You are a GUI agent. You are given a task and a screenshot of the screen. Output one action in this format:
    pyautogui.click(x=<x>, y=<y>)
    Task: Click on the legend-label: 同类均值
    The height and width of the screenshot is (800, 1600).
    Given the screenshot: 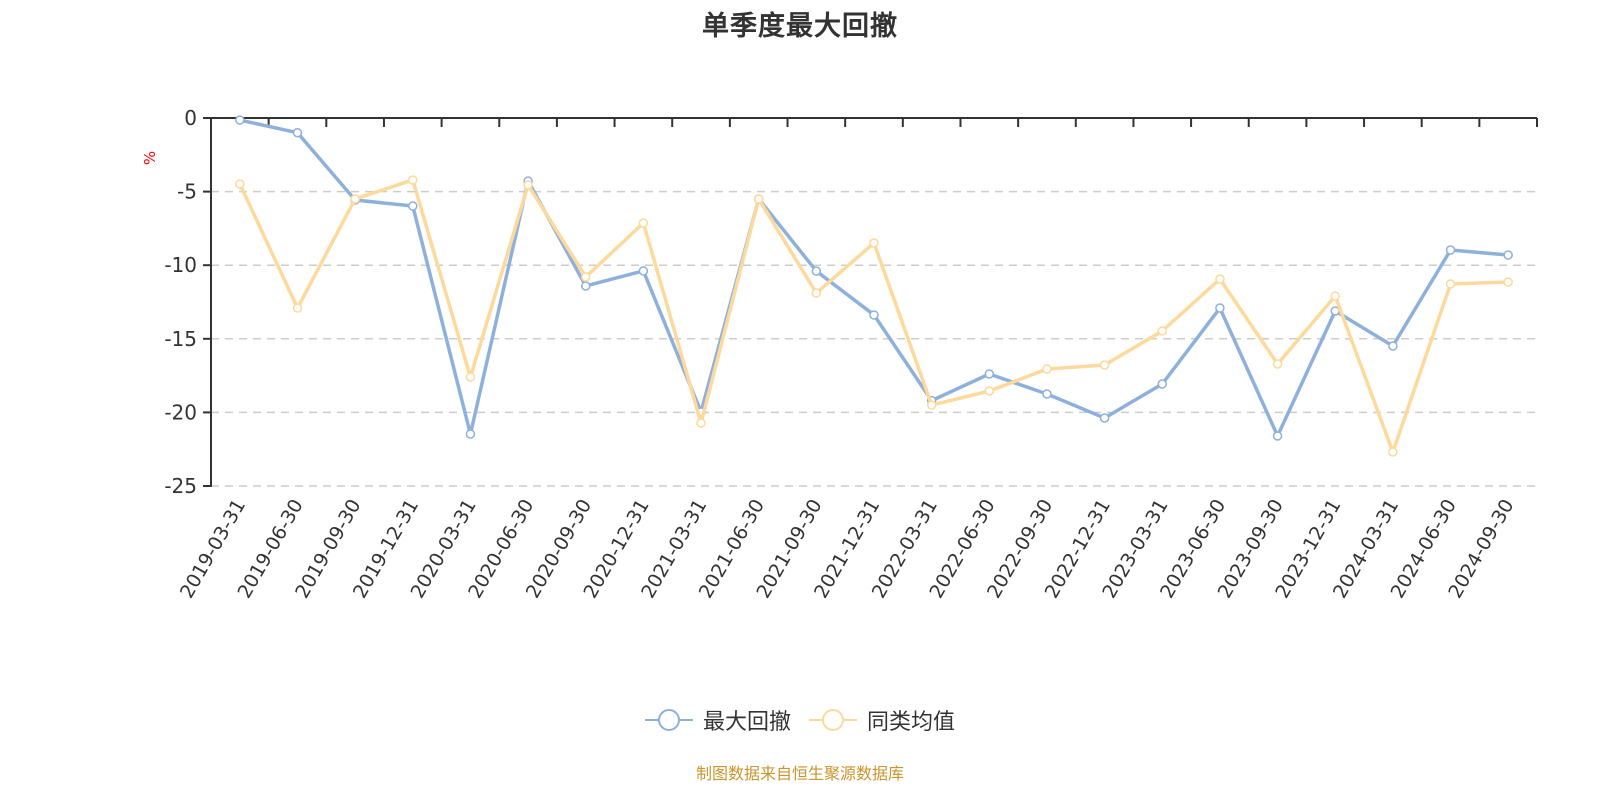 What is the action you would take?
    pyautogui.click(x=911, y=722)
    